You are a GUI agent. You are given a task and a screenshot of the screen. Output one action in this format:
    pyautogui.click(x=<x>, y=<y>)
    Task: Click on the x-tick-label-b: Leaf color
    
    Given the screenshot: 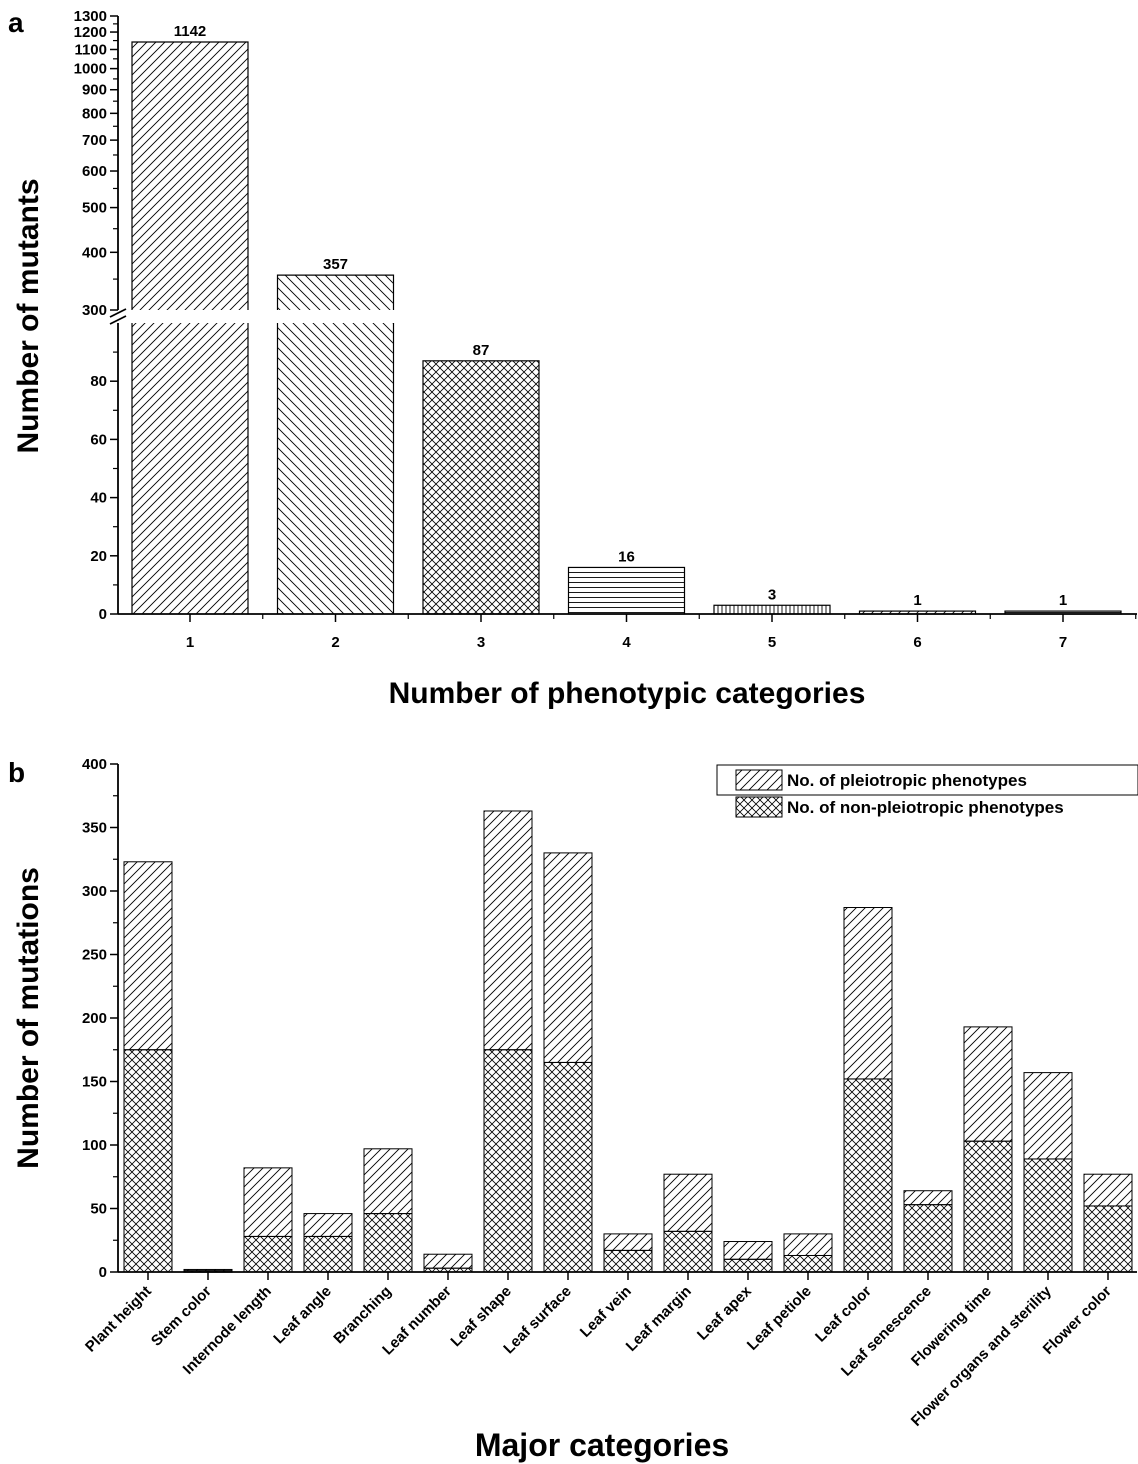 What is the action you would take?
    pyautogui.click(x=843, y=1314)
    